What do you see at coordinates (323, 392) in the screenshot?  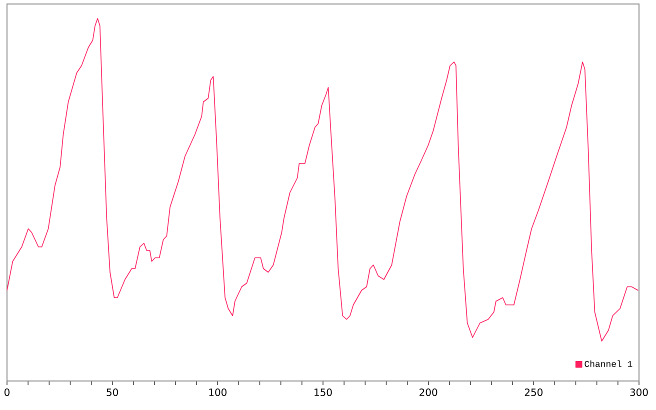 I see `x-tick-label: 150` at bounding box center [323, 392].